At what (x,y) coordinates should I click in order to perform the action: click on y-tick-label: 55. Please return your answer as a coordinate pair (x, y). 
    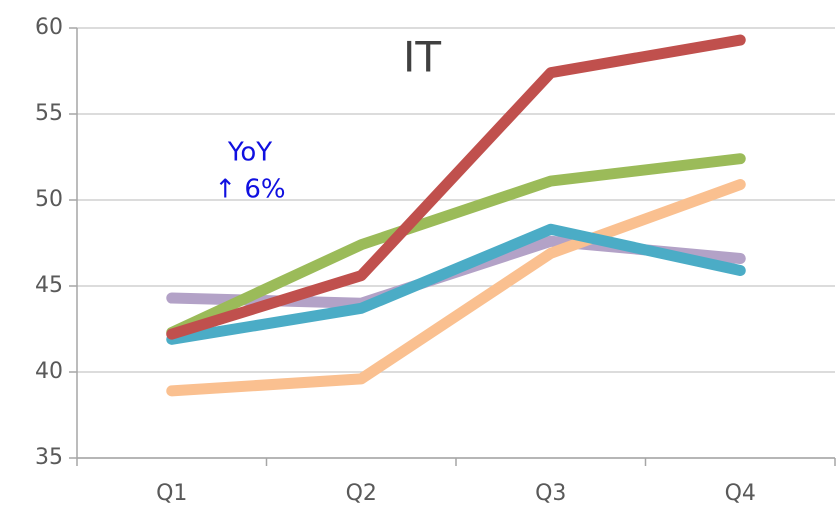
    Looking at the image, I should click on (49, 113).